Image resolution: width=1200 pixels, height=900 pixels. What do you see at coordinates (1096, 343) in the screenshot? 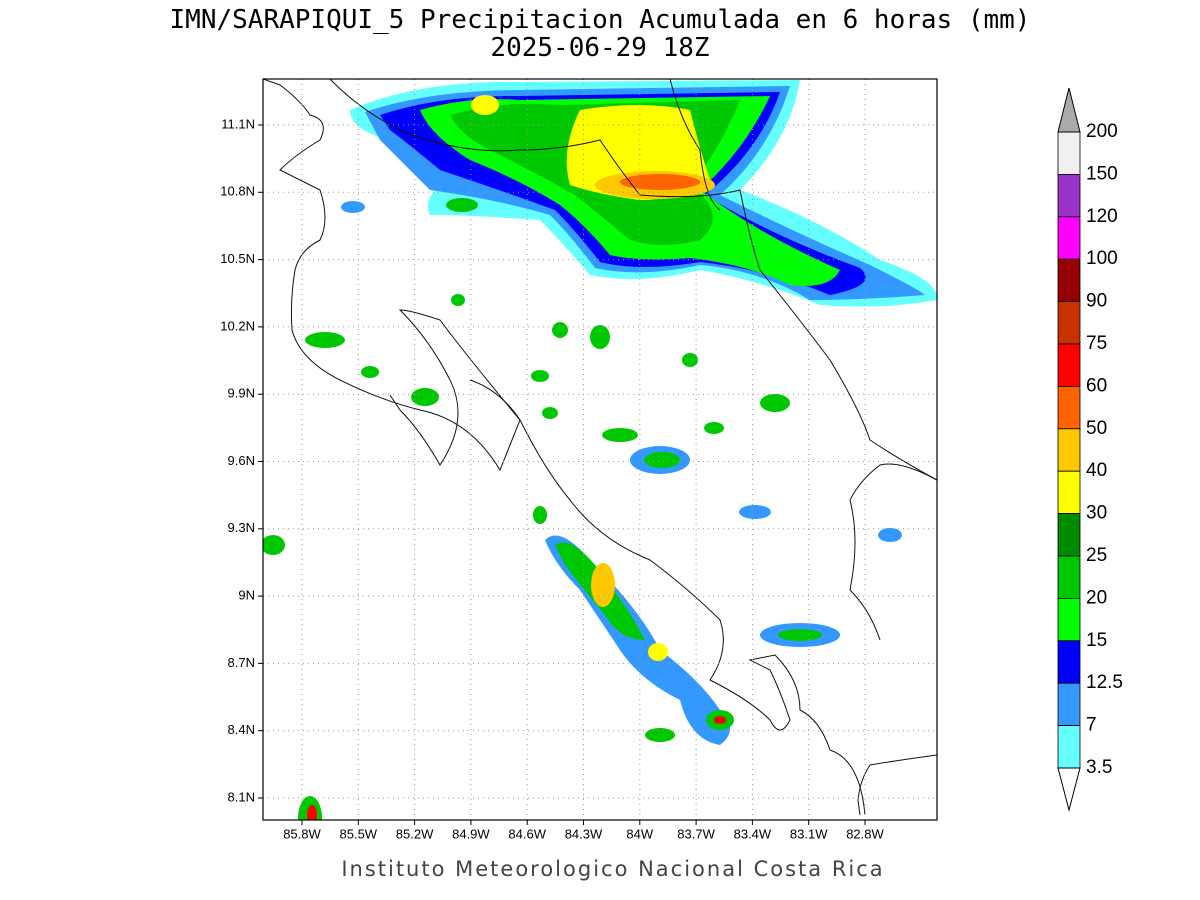
I see `colorbar-label: 75` at bounding box center [1096, 343].